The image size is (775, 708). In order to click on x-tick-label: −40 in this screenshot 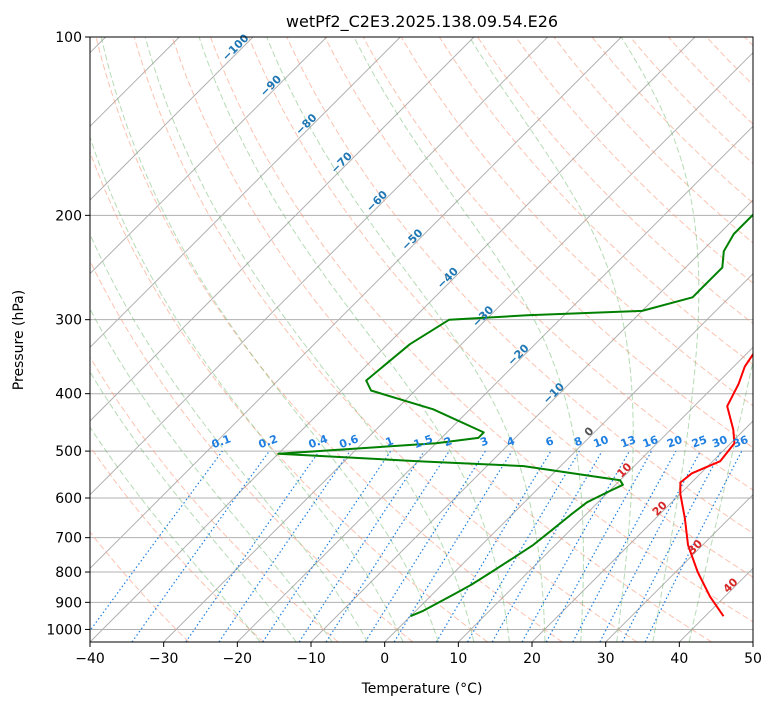, I will do `click(90, 659)`.